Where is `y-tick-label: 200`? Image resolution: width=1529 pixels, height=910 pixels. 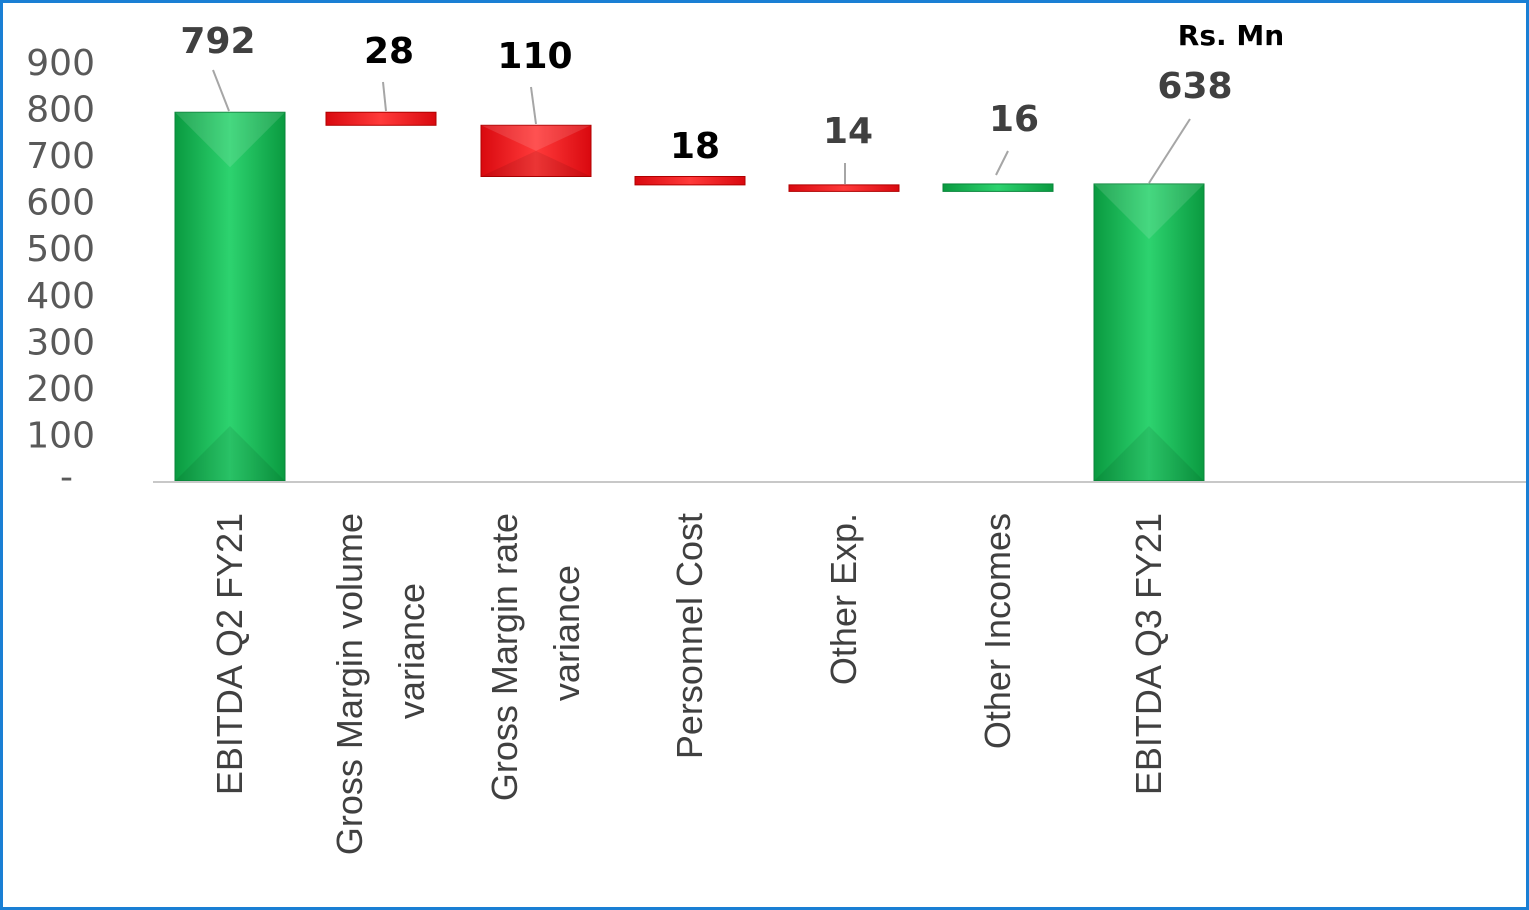 y-tick-label: 200 is located at coordinates (60, 389).